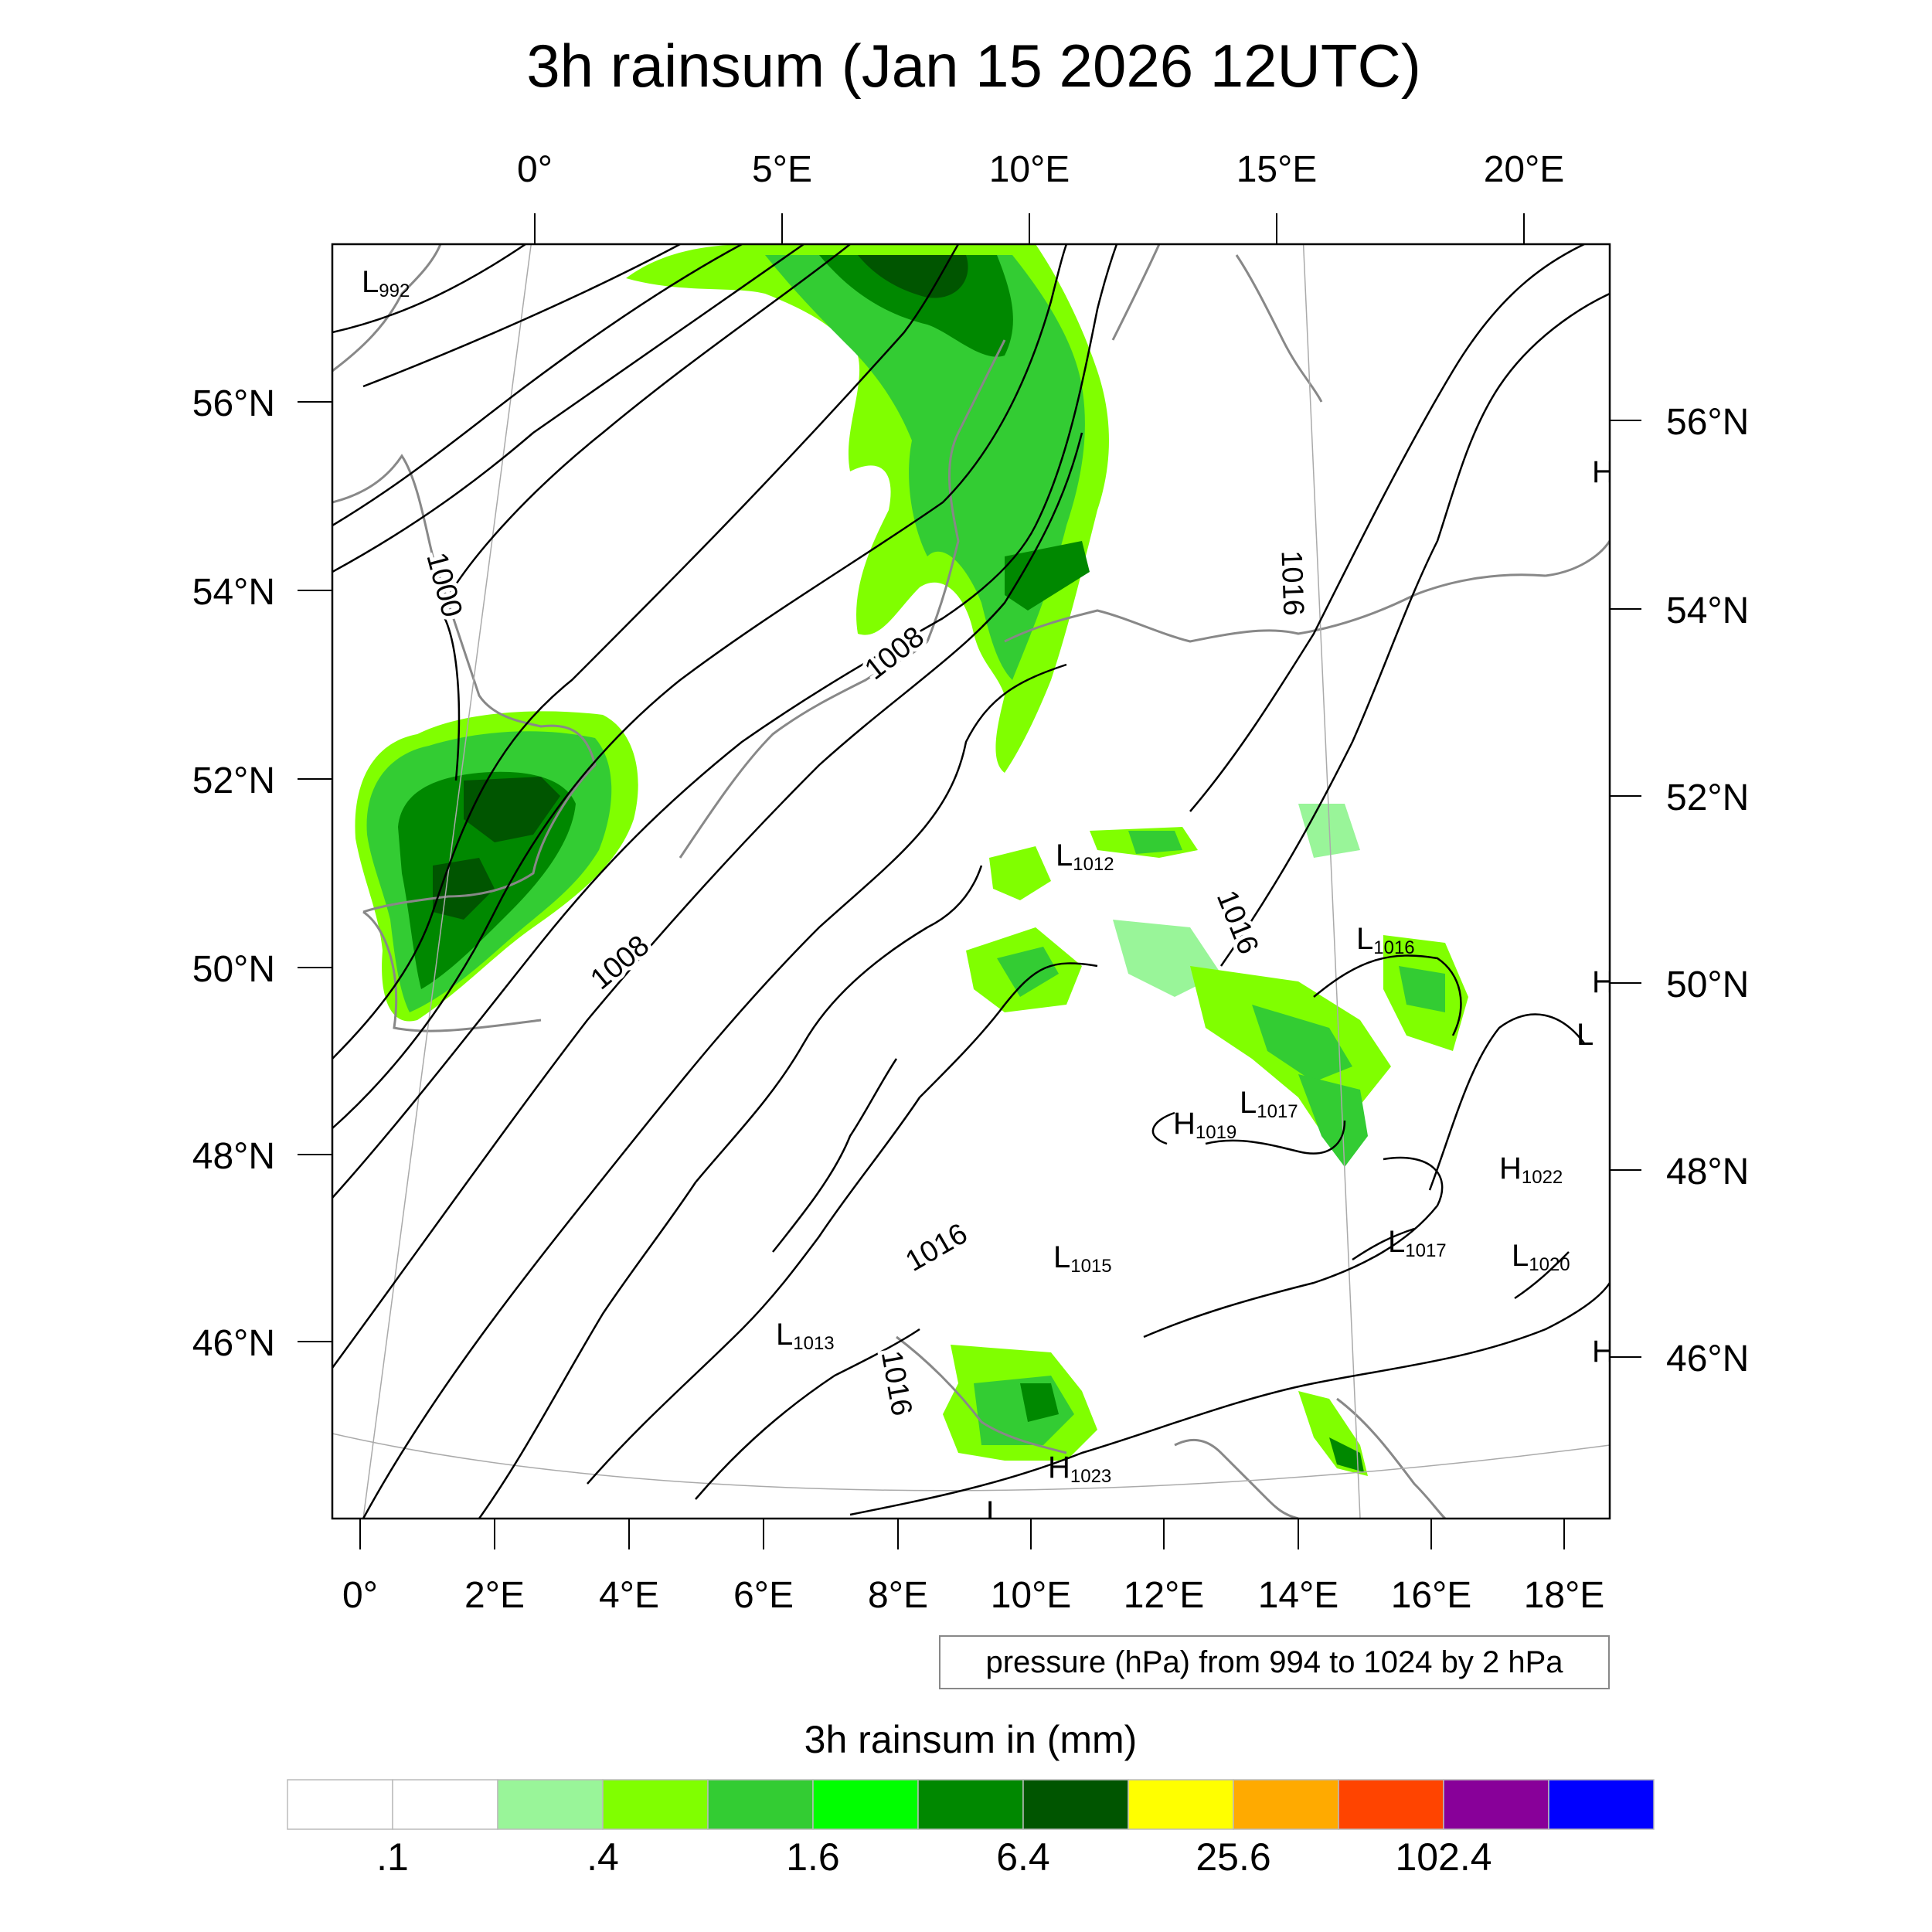 The height and width of the screenshot is (1932, 1932). Describe the element at coordinates (1029, 169) in the screenshot. I see `top-lon-label: 10°E` at that location.